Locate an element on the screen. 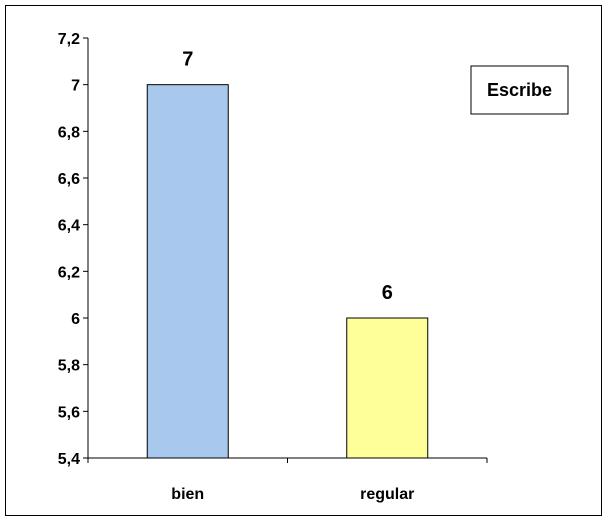 Image resolution: width=609 pixels, height=523 pixels. x-axis: bien regular is located at coordinates (287, 480).